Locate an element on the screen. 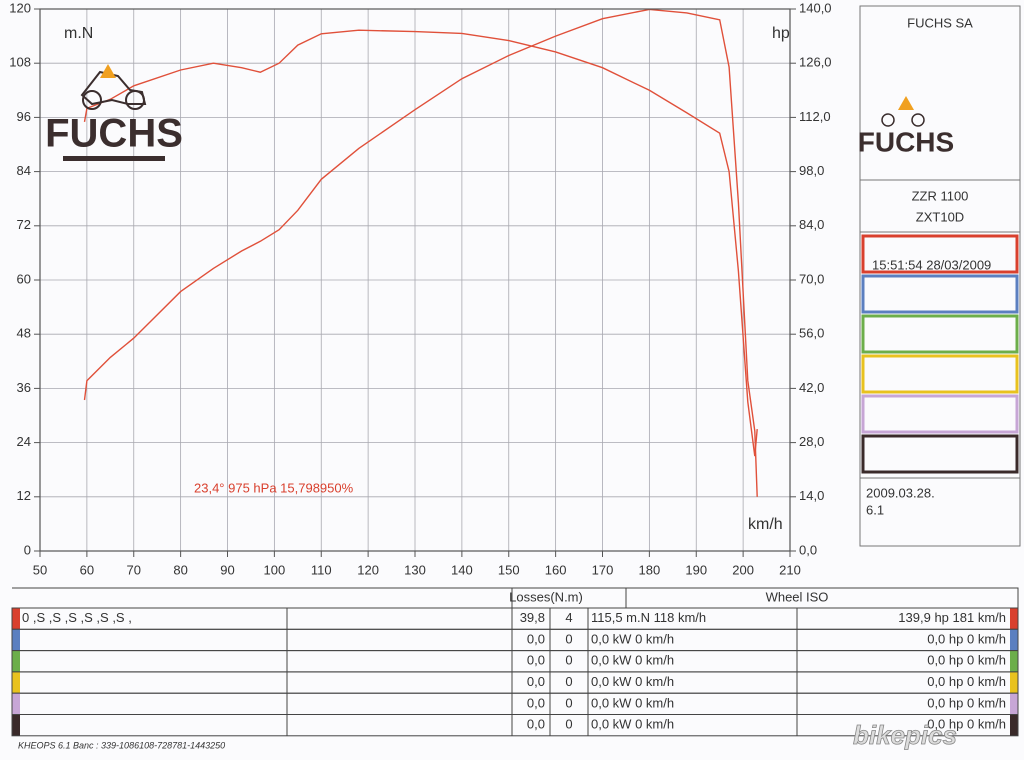 This screenshot has height=760, width=1024. date: 2009.03.28. is located at coordinates (900, 492).